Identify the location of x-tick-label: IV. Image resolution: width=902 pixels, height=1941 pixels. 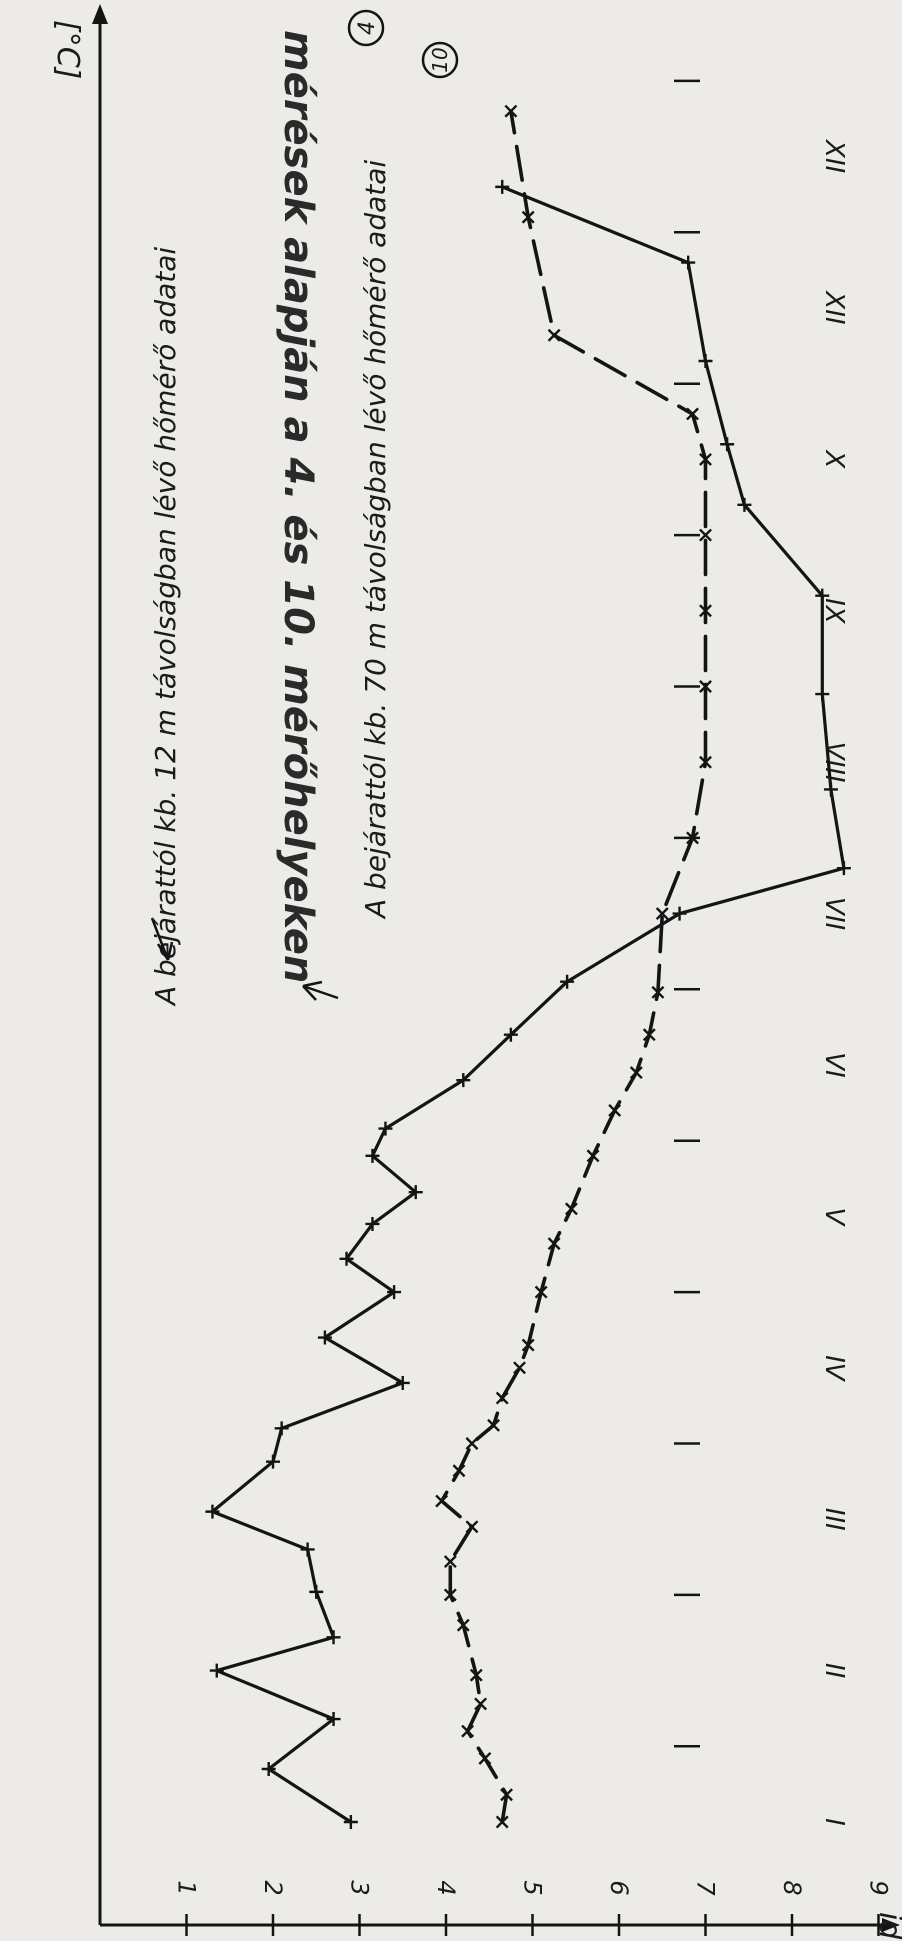
(834, 1369).